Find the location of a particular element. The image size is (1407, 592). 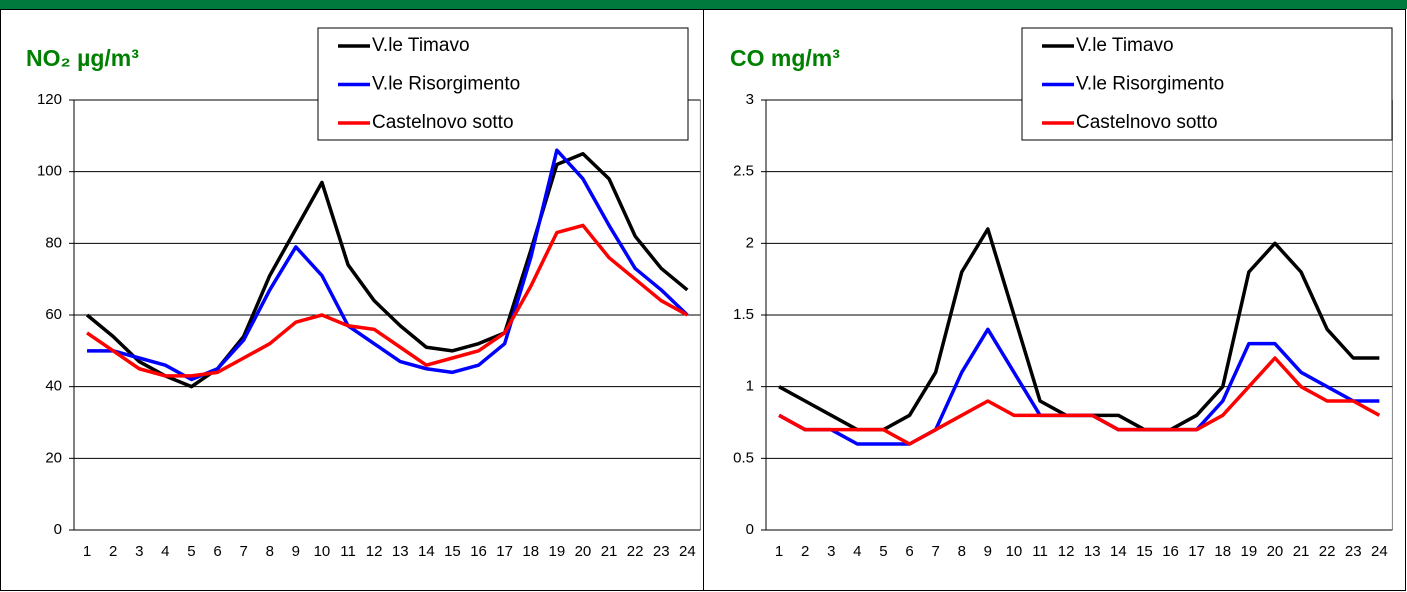

y-tick-label: 1 is located at coordinates (750, 386).